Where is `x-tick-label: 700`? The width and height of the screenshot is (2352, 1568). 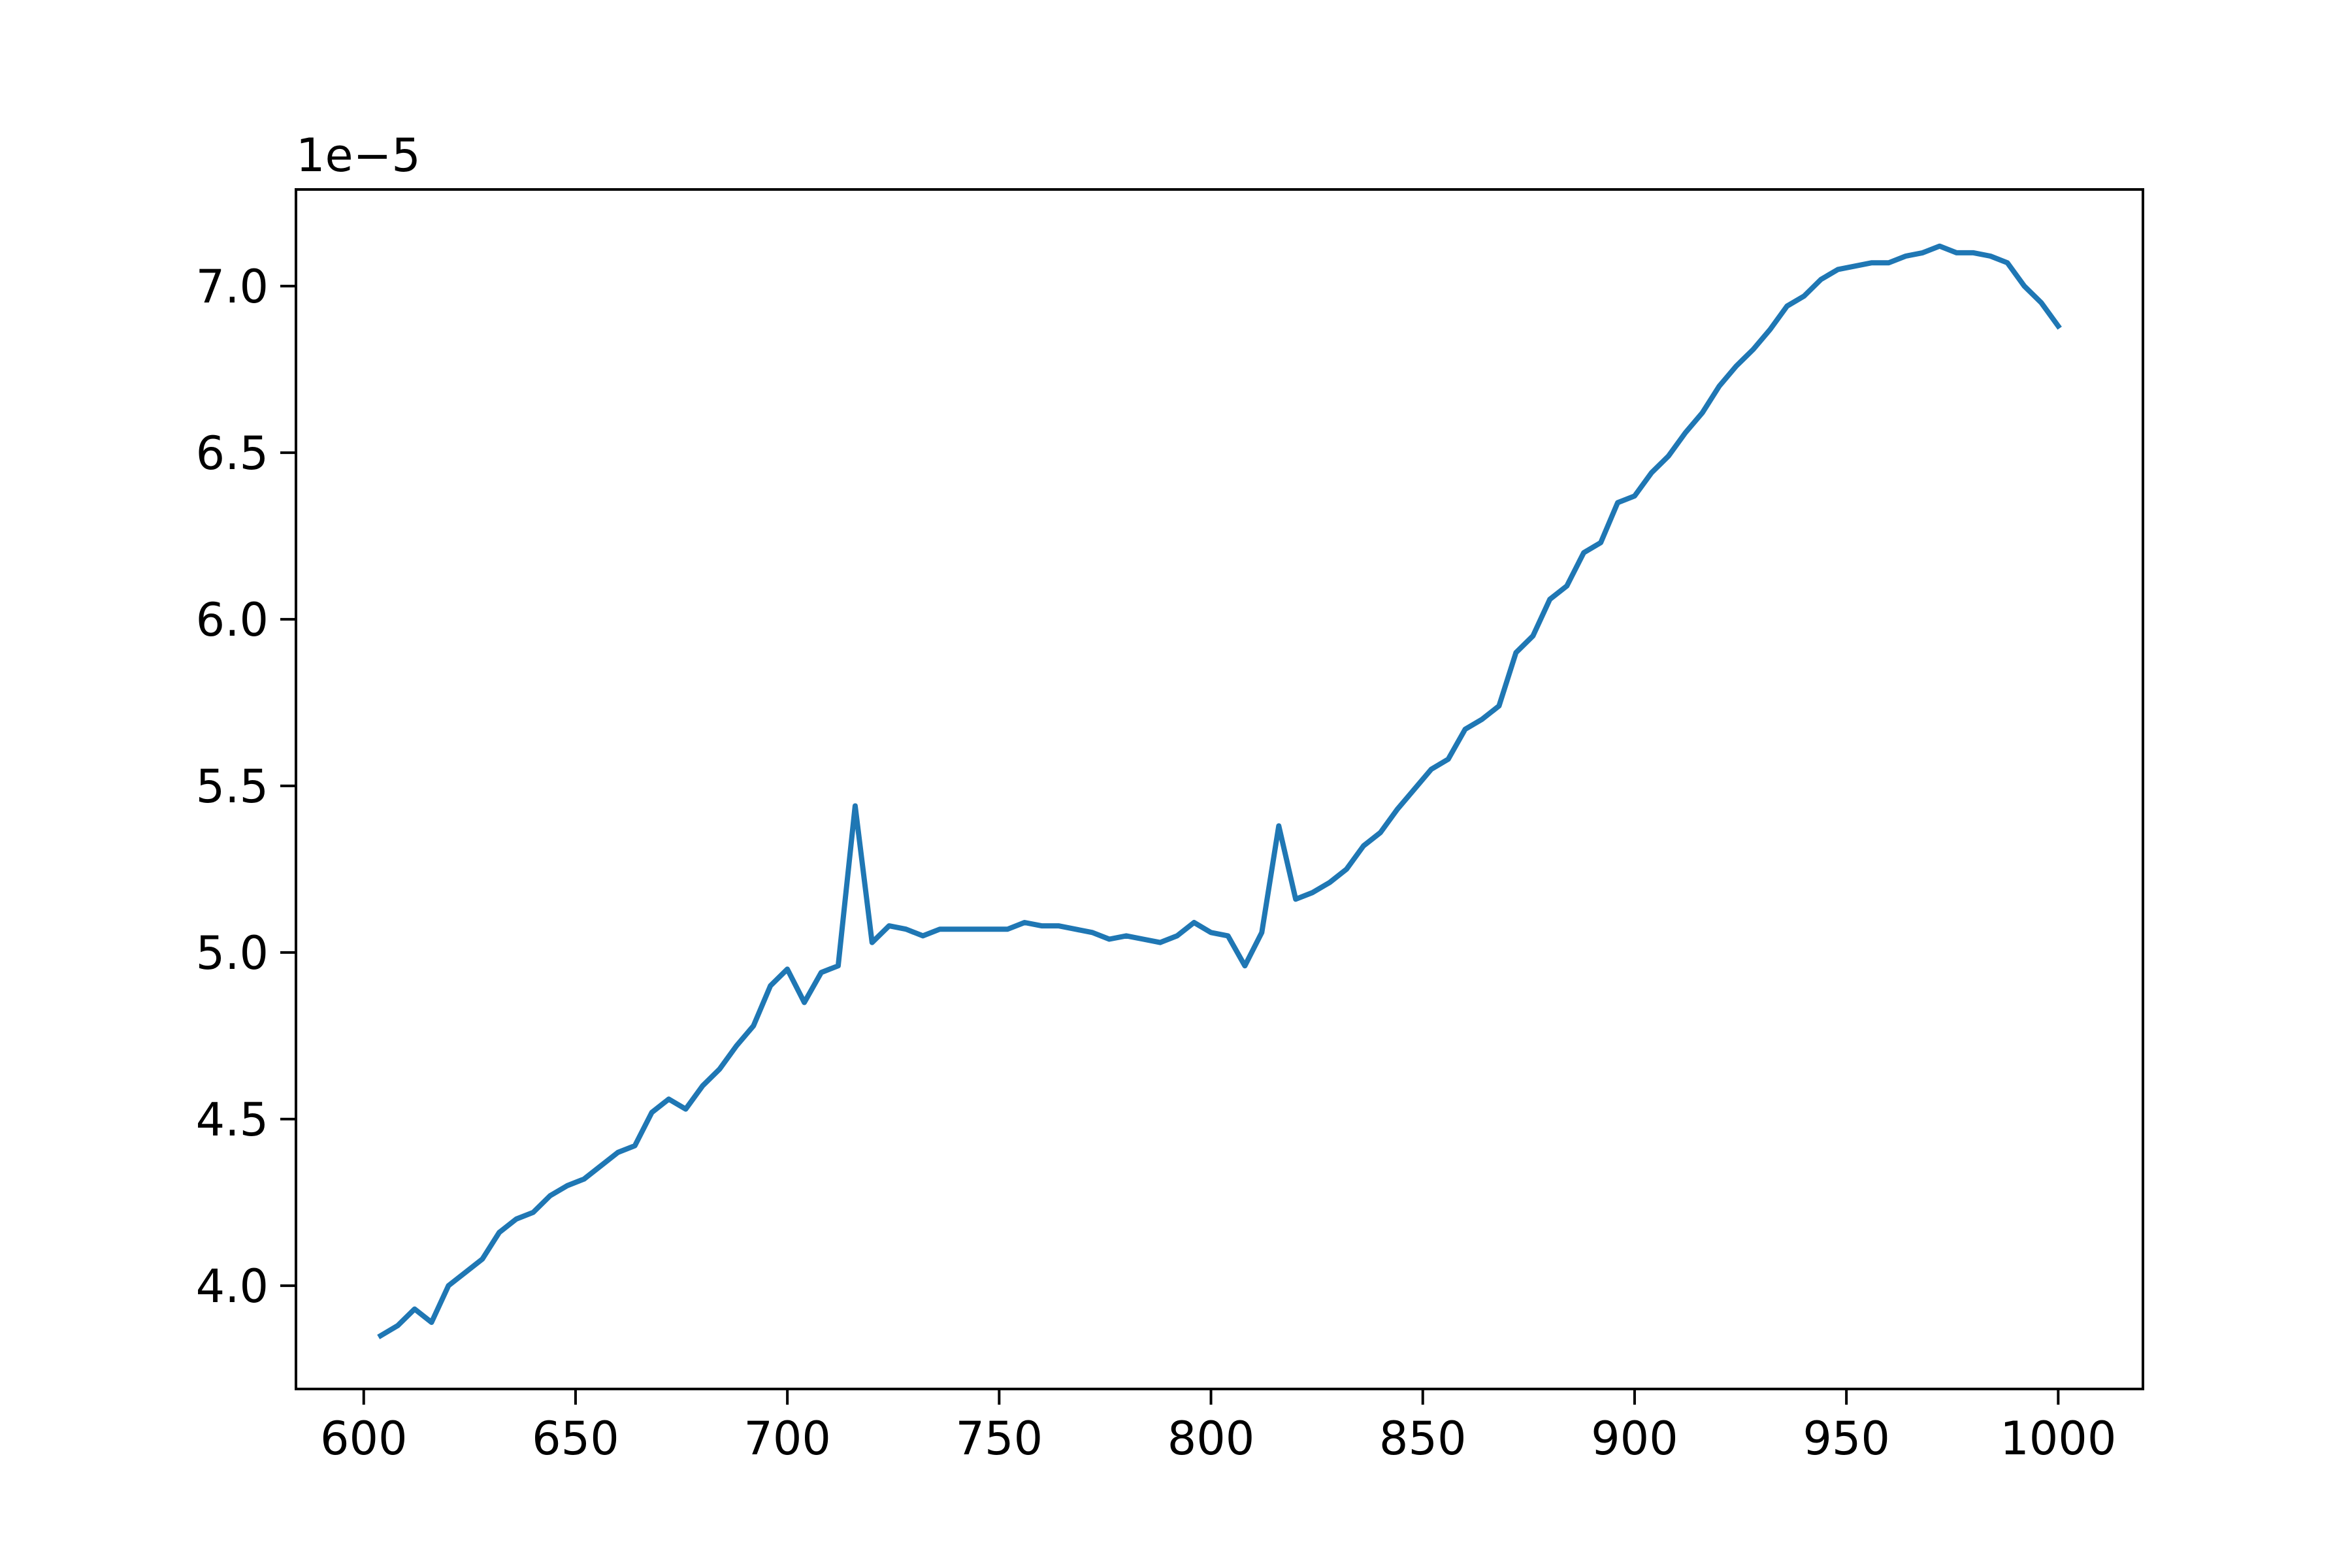
x-tick-label: 700 is located at coordinates (787, 1438).